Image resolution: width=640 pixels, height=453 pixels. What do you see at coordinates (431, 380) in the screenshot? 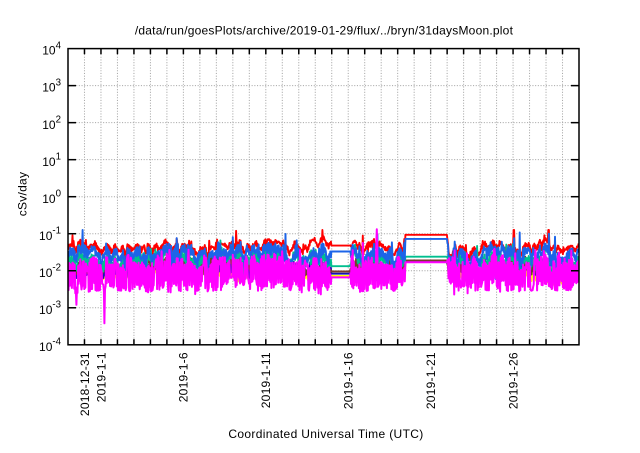
I see `svg-text: 2019-1-21` at bounding box center [431, 380].